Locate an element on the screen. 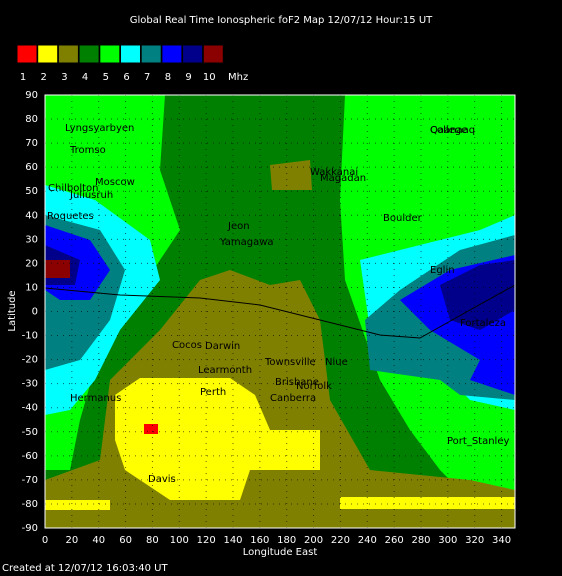  station-label: Darwin is located at coordinates (222, 346).